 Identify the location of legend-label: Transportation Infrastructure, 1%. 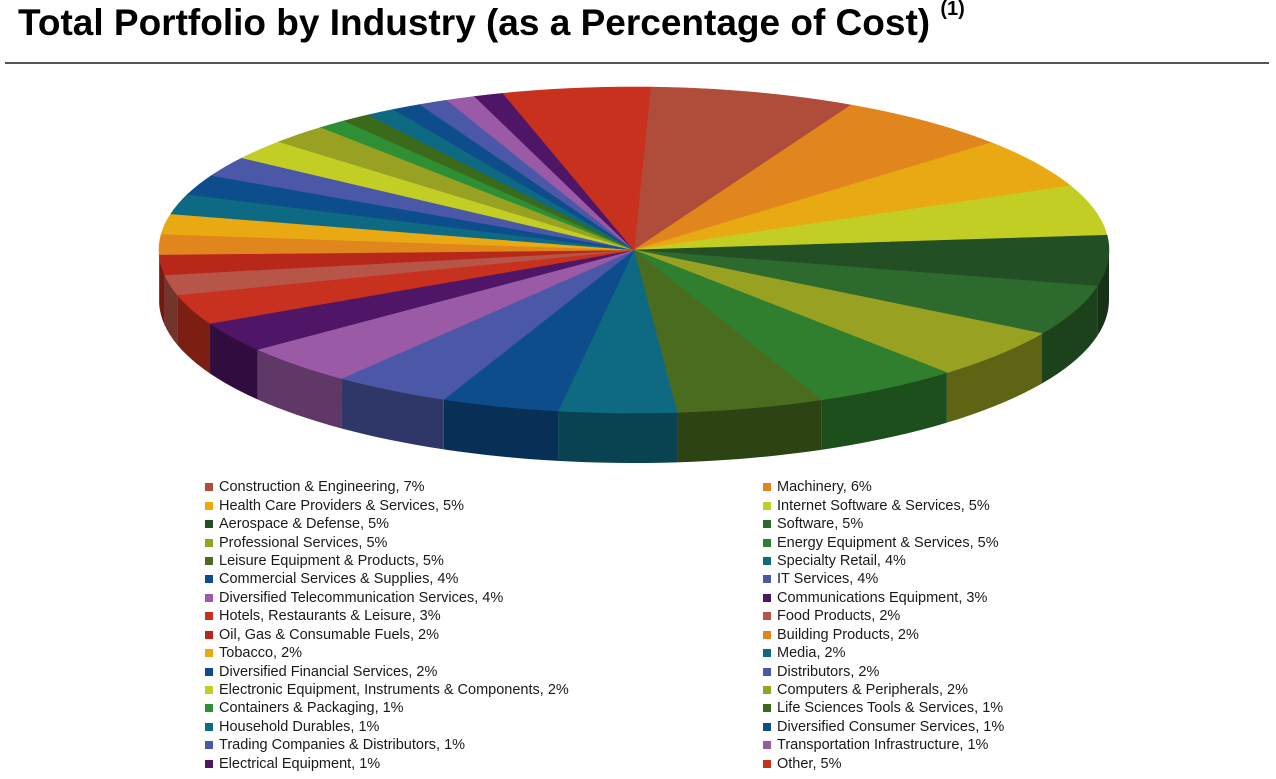
(883, 745).